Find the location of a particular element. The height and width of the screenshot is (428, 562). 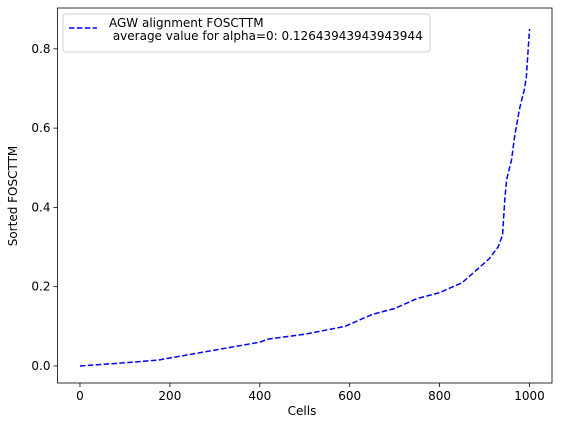

x-tick-label: 400 is located at coordinates (259, 396).